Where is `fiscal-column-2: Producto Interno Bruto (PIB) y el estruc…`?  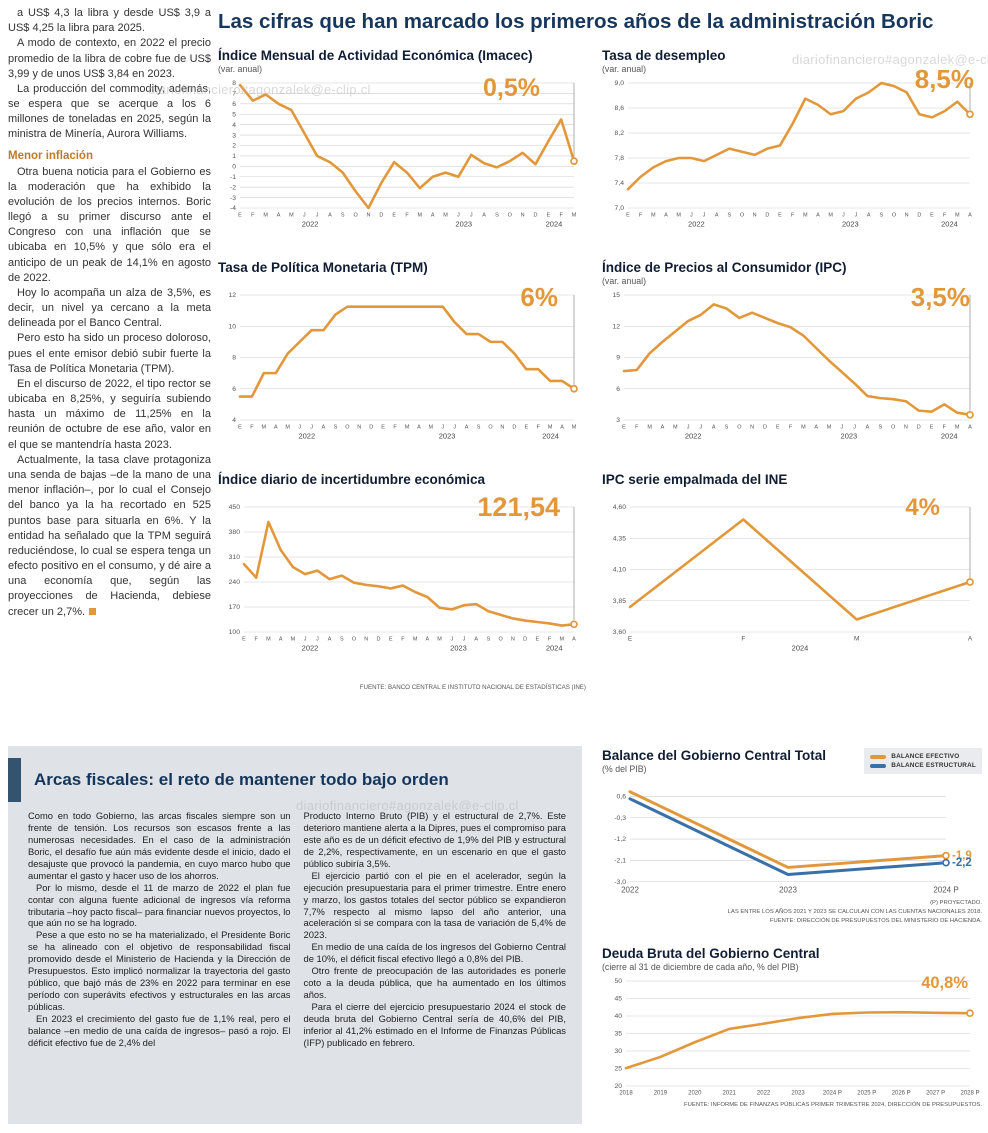
fiscal-column-2: Producto Interno Bruto (PIB) y el estruc… is located at coordinates (435, 929).